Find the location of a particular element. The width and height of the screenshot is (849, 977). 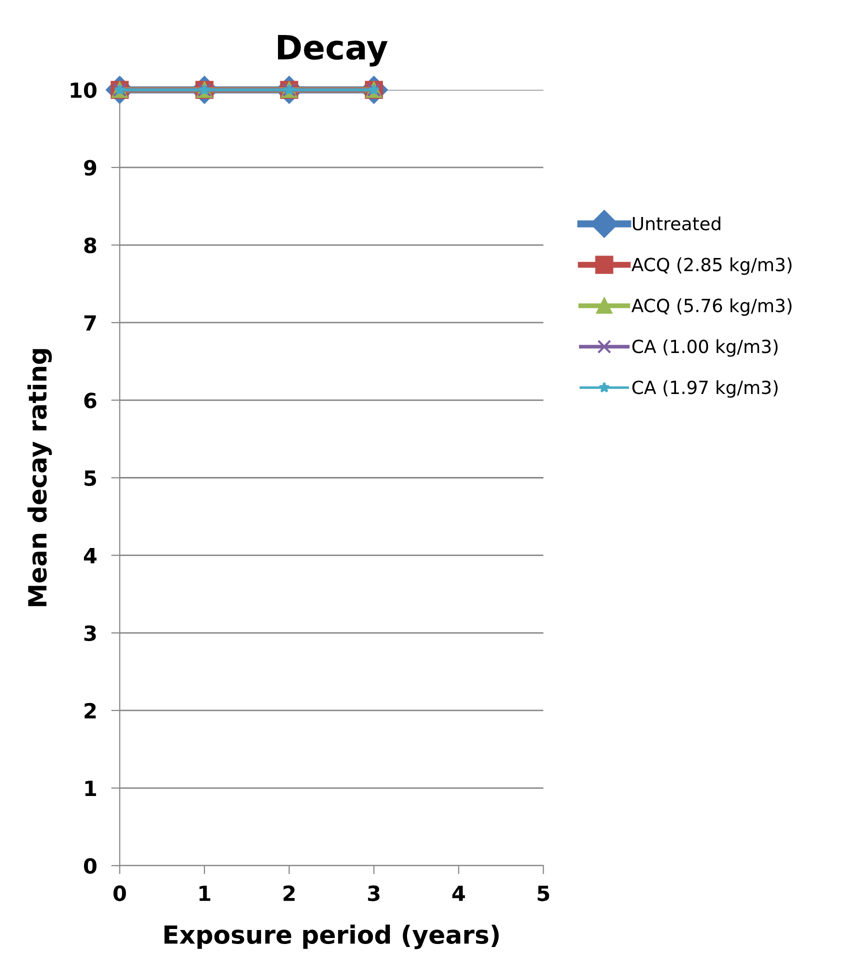

legend-label: ACQ (2.85 kg/m3) is located at coordinates (711, 266).